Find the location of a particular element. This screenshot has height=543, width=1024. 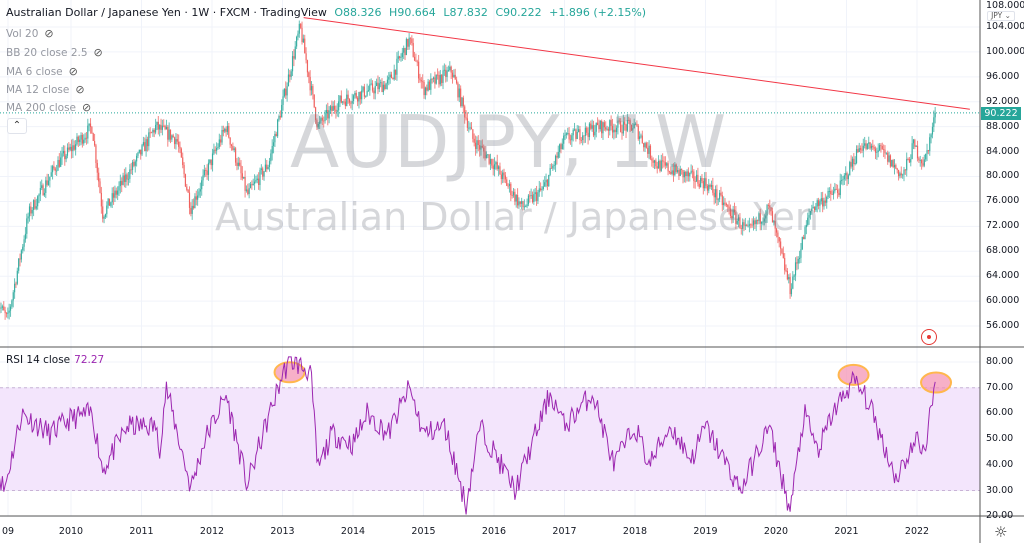

time-tick: 2016 is located at coordinates (494, 531).